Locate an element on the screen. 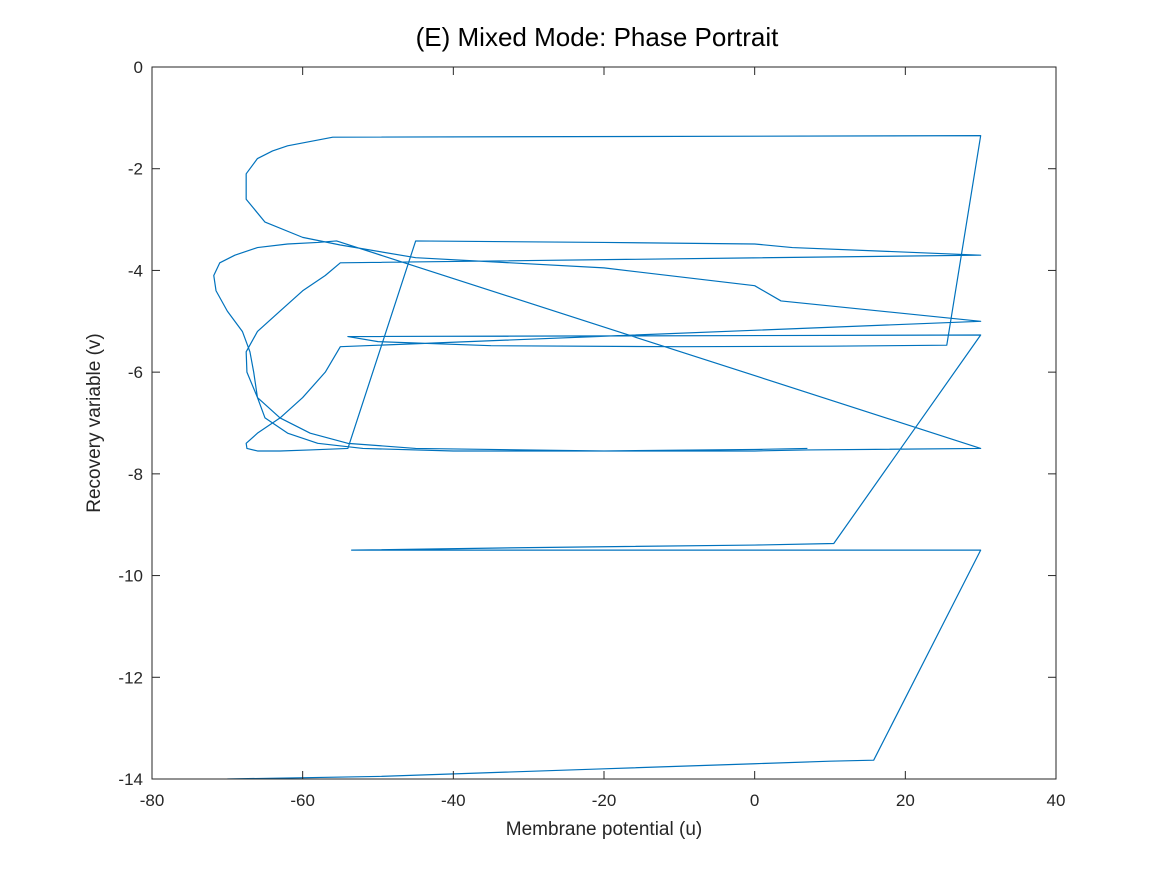  x-tick-label: 20 is located at coordinates (905, 800).